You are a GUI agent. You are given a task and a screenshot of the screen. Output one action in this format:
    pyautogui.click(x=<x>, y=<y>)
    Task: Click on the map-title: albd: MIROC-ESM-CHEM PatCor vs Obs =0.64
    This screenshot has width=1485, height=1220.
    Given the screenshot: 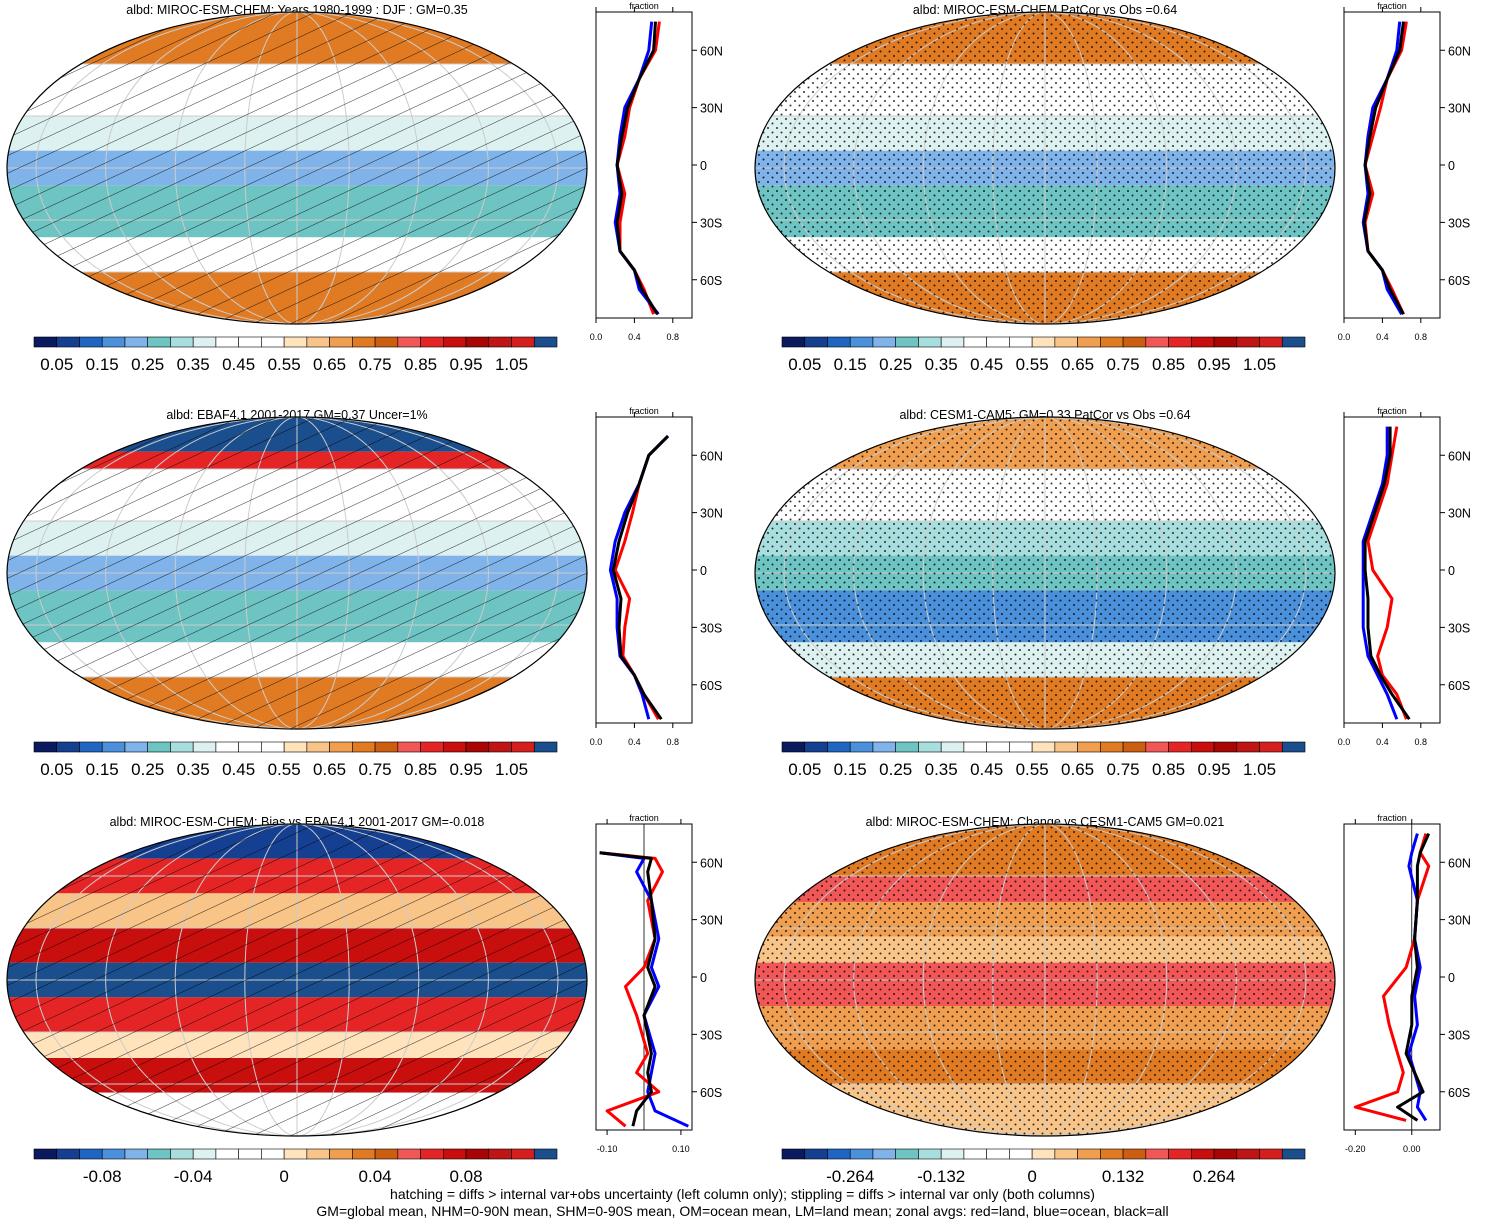 What is the action you would take?
    pyautogui.click(x=1045, y=10)
    